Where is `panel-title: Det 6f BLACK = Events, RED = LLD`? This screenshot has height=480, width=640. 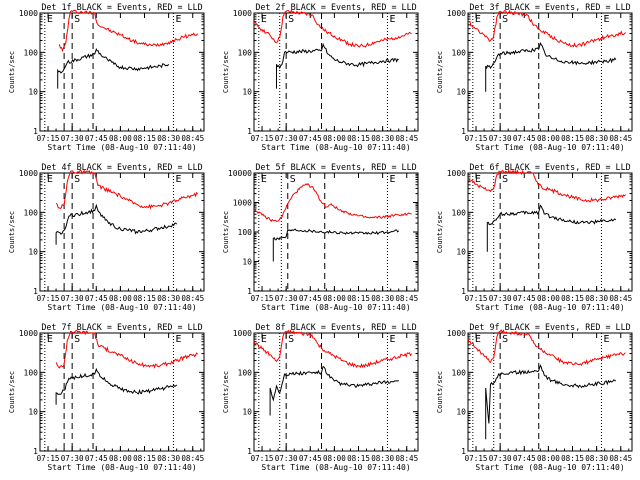 panel-title: Det 6f BLACK = Events, RED = LLD is located at coordinates (549, 167).